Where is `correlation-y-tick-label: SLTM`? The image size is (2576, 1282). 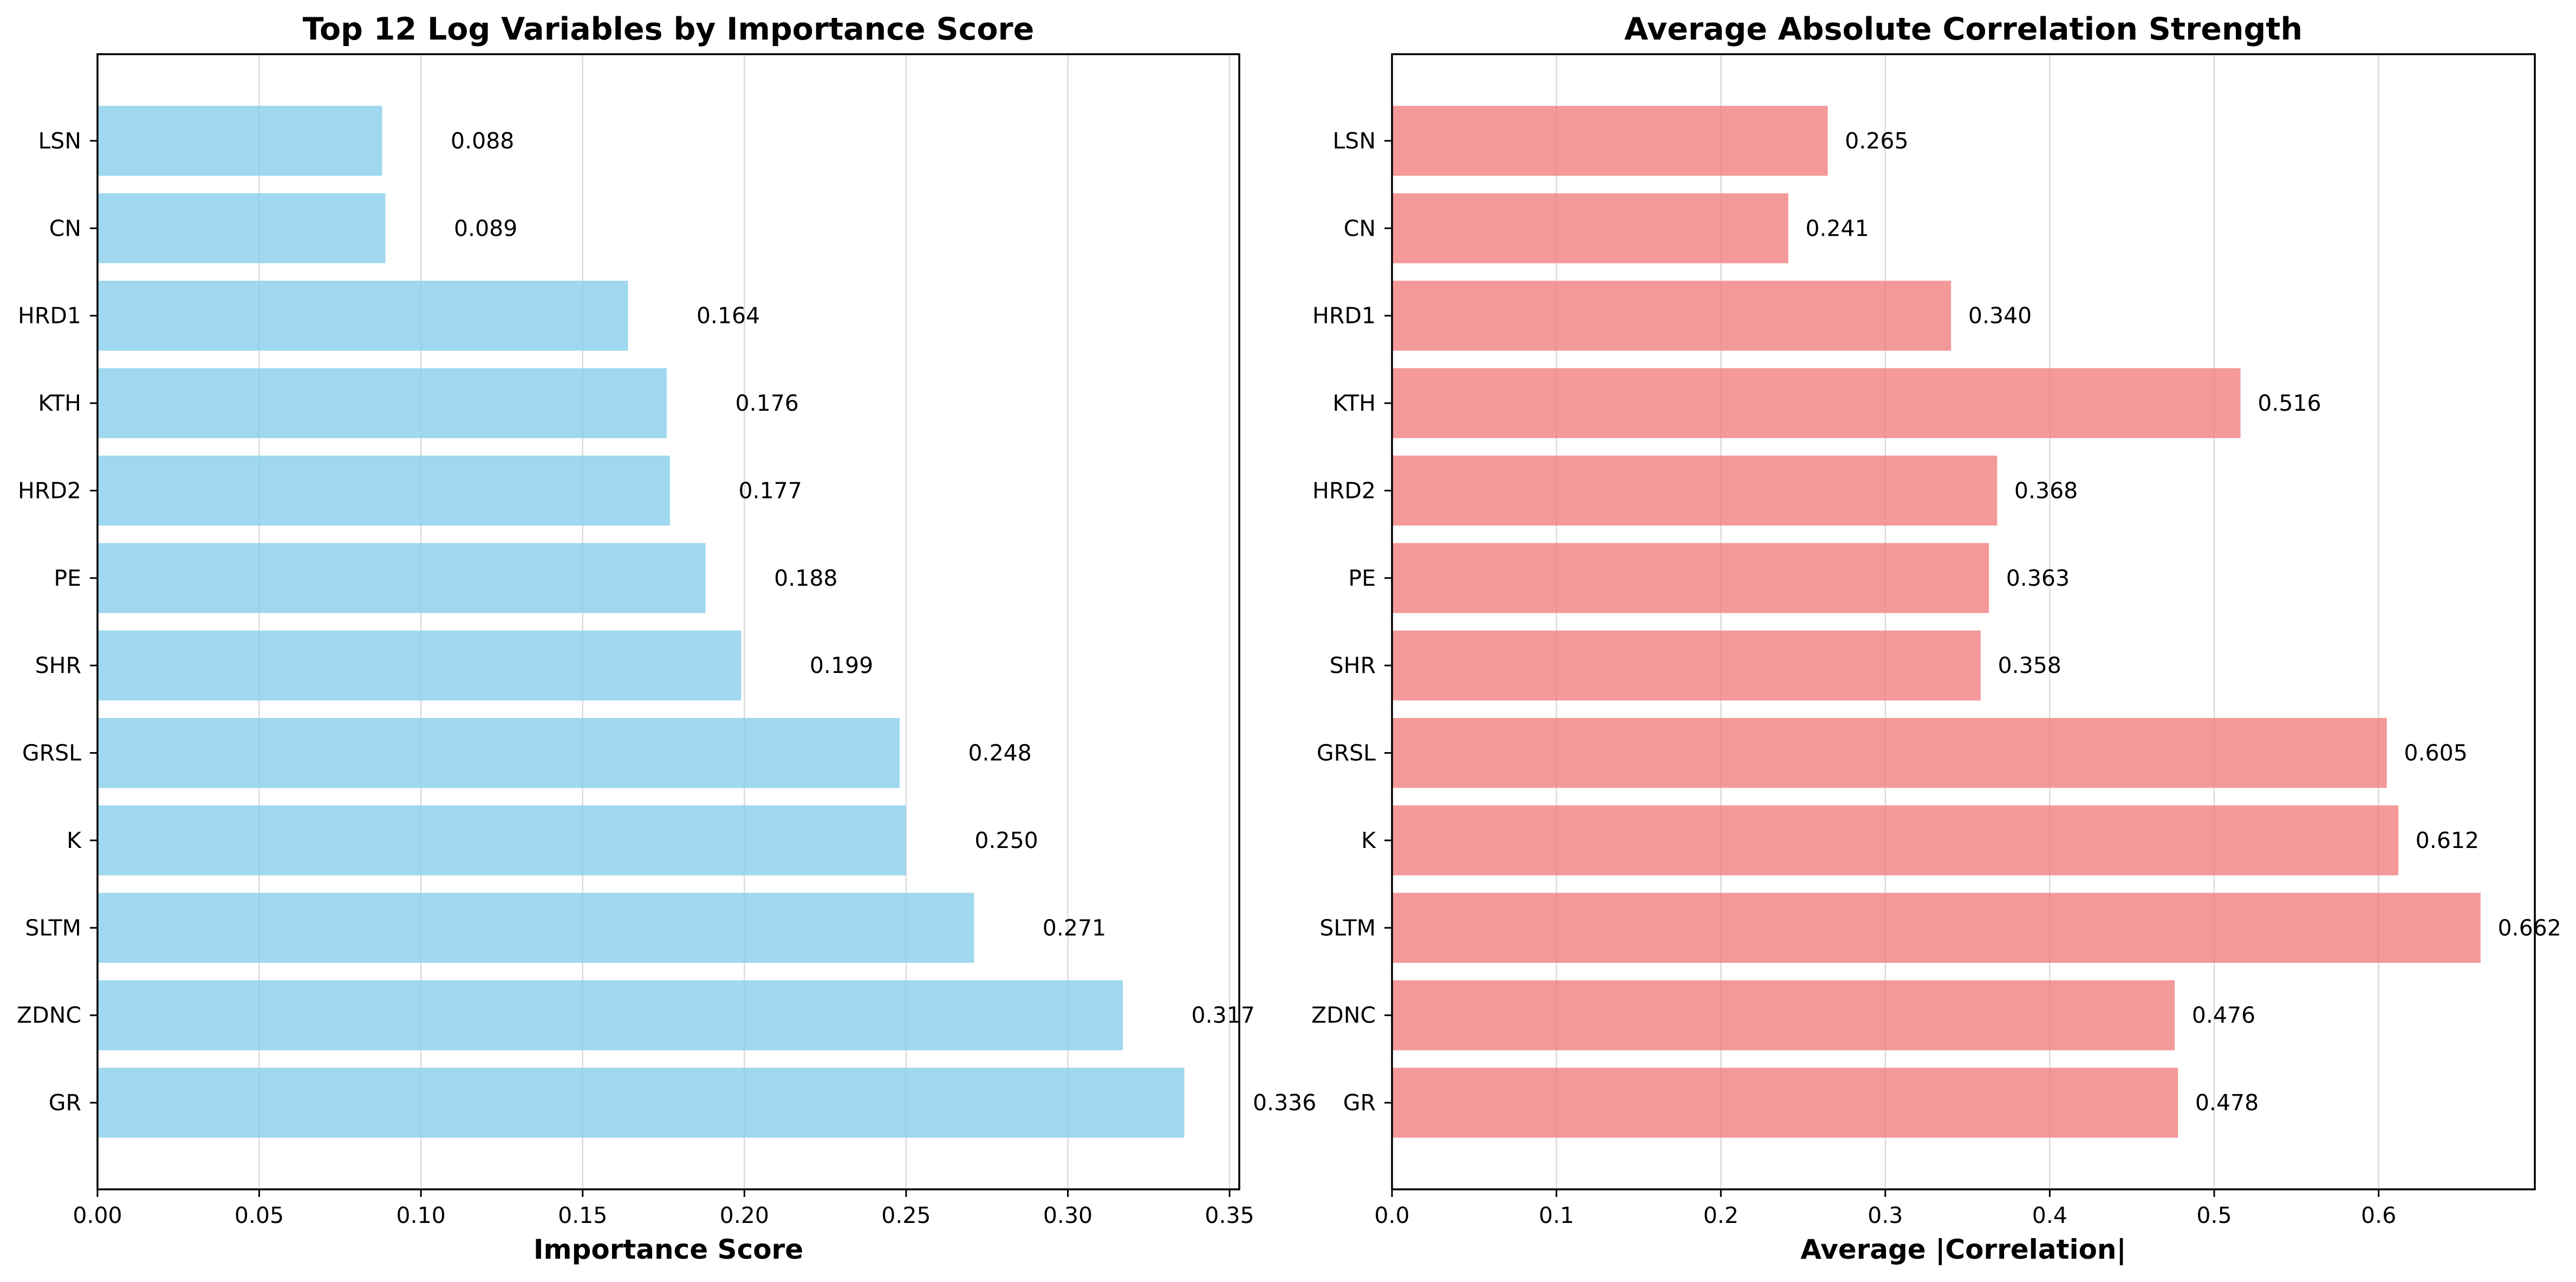
correlation-y-tick-label: SLTM is located at coordinates (1347, 928).